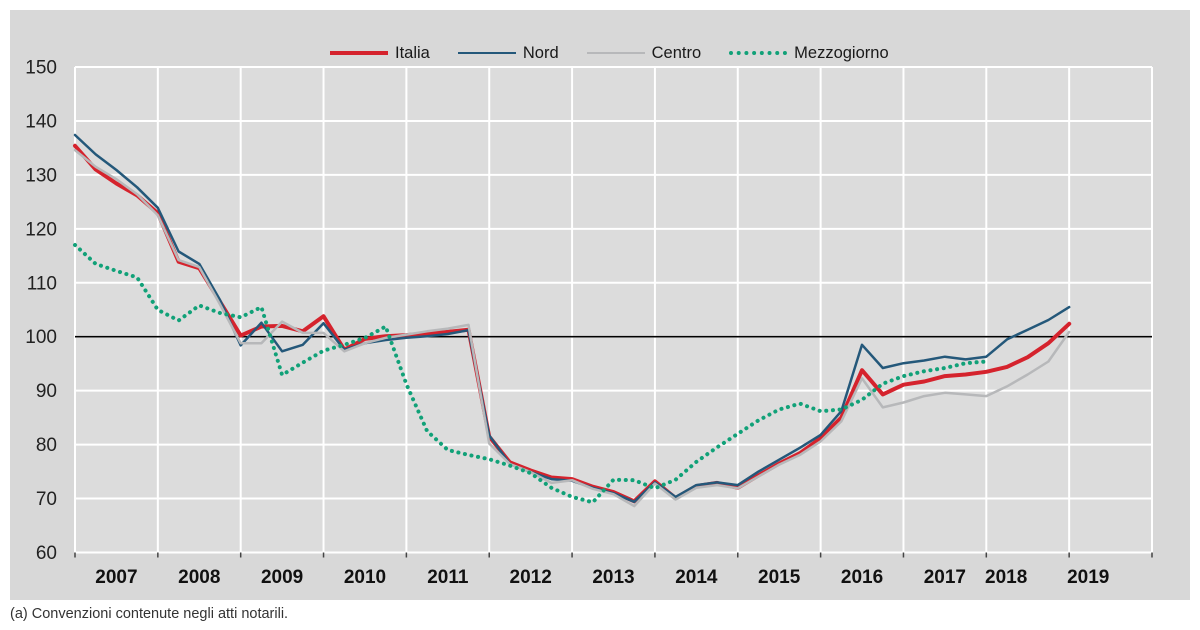  Describe the element at coordinates (540, 53) in the screenshot. I see `legend-label: Nord` at that location.